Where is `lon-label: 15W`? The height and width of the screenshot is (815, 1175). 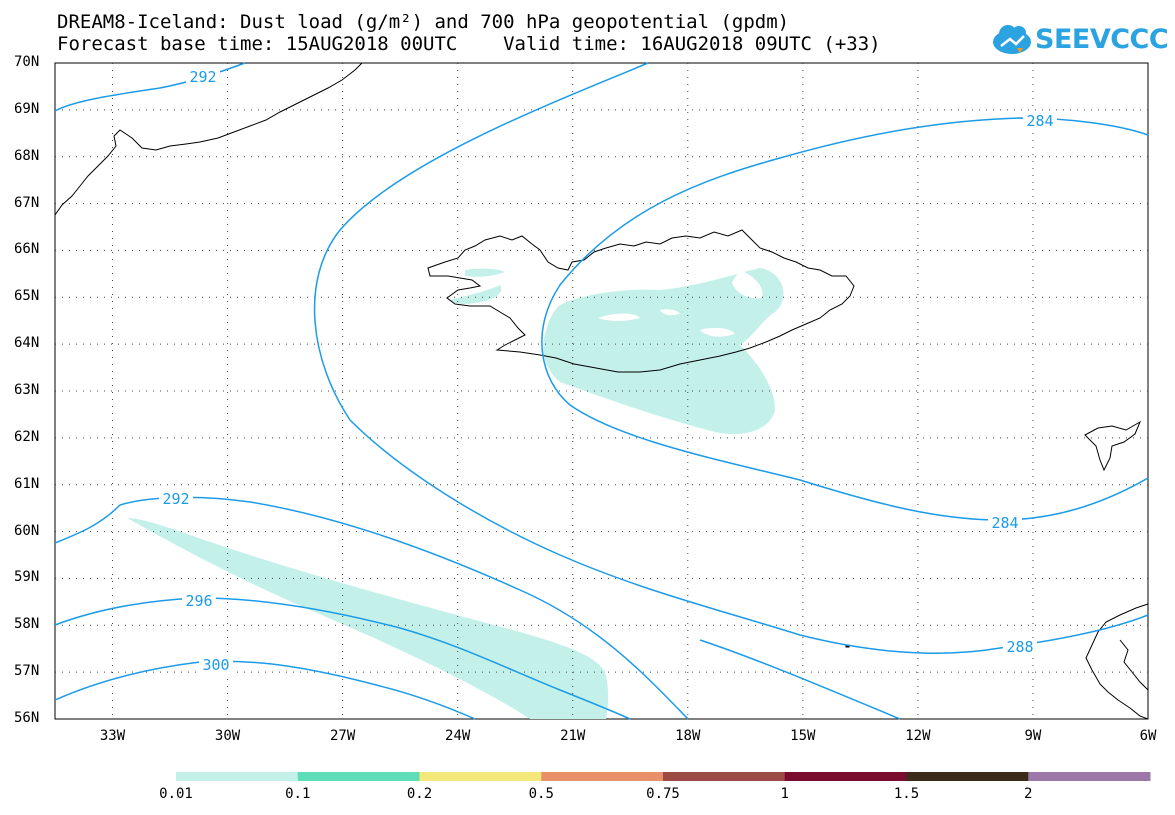
lon-label: 15W is located at coordinates (803, 736).